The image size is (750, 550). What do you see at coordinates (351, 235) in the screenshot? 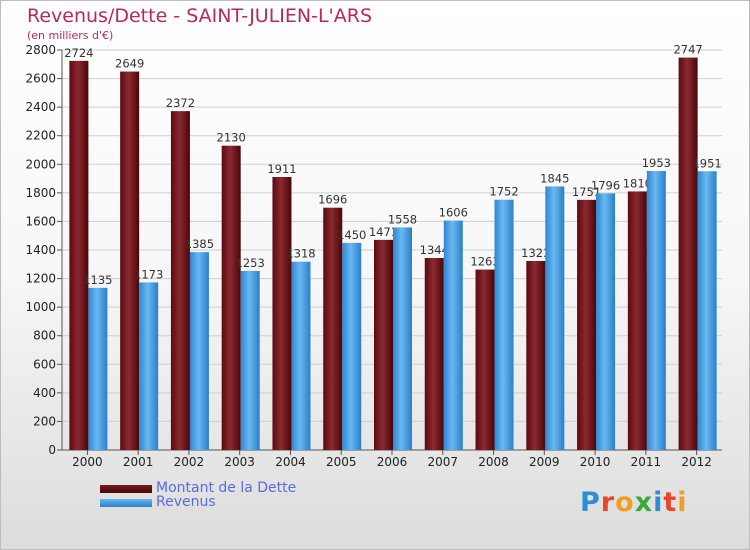
I see `revenue-value-label: 1450` at bounding box center [351, 235].